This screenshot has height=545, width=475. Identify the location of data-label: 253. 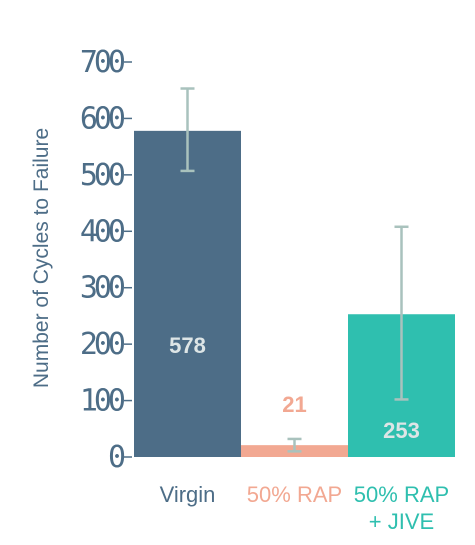
(401, 430).